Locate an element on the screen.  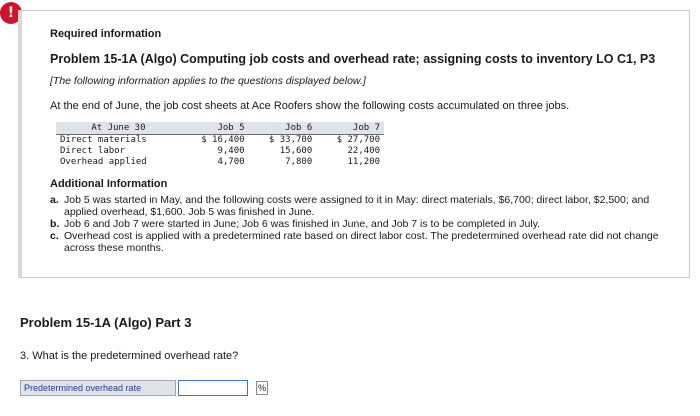
table-cell: $ 27,700 is located at coordinates (358, 140).